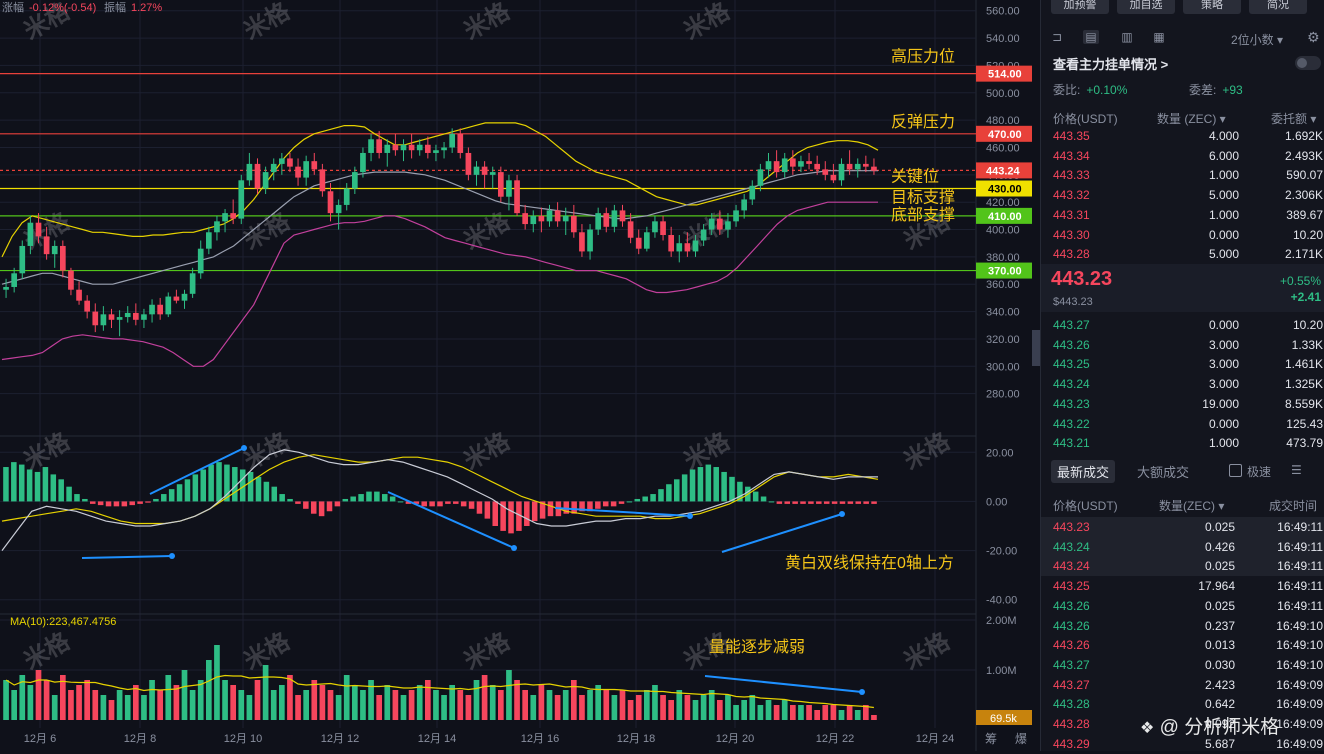 Image resolution: width=1324 pixels, height=754 pixels. What do you see at coordinates (1163, 472) in the screenshot?
I see `tab-large-trades: 大额成交` at bounding box center [1163, 472].